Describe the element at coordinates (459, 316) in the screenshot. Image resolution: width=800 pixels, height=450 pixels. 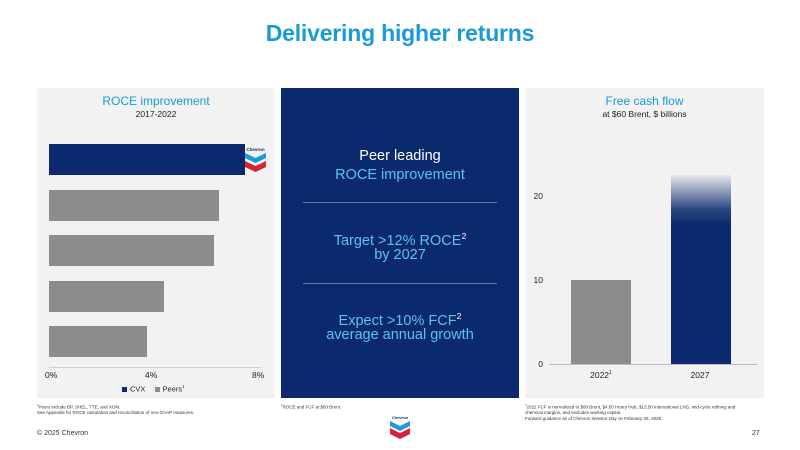
I see `highlight-3-sup: 2` at that location.